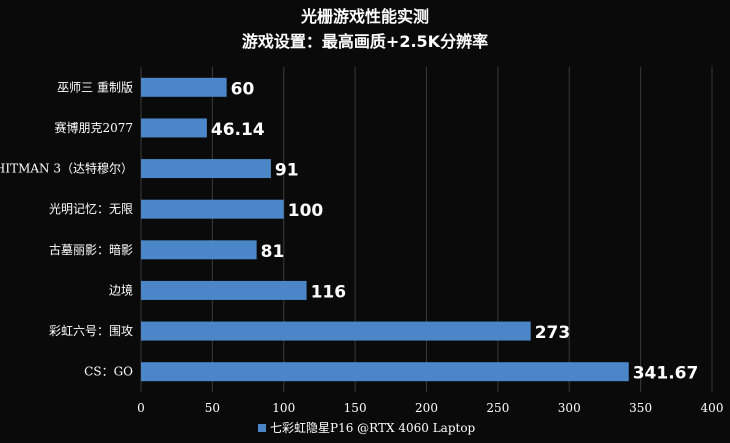  I want to click on x-tick-label: 100, so click(283, 408).